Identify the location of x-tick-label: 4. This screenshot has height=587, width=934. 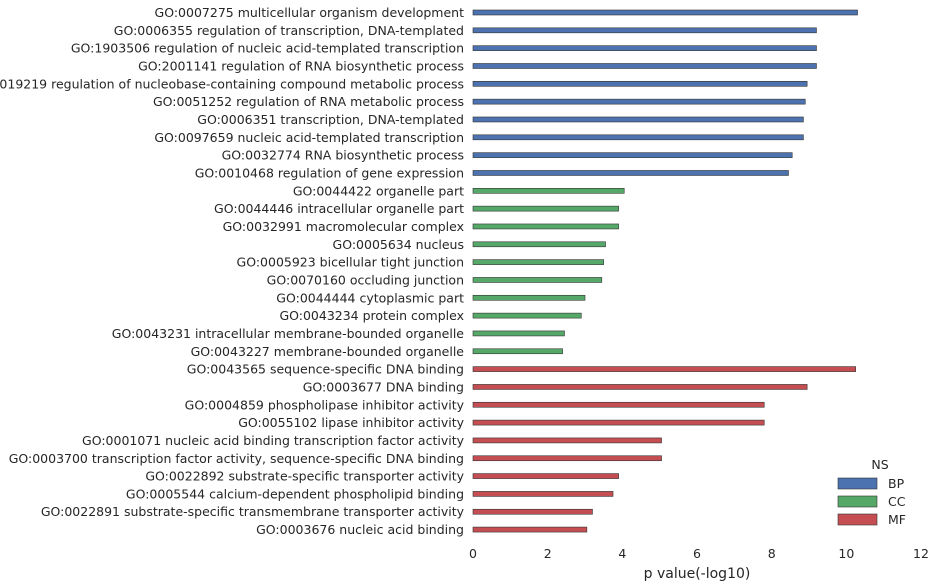
(622, 553).